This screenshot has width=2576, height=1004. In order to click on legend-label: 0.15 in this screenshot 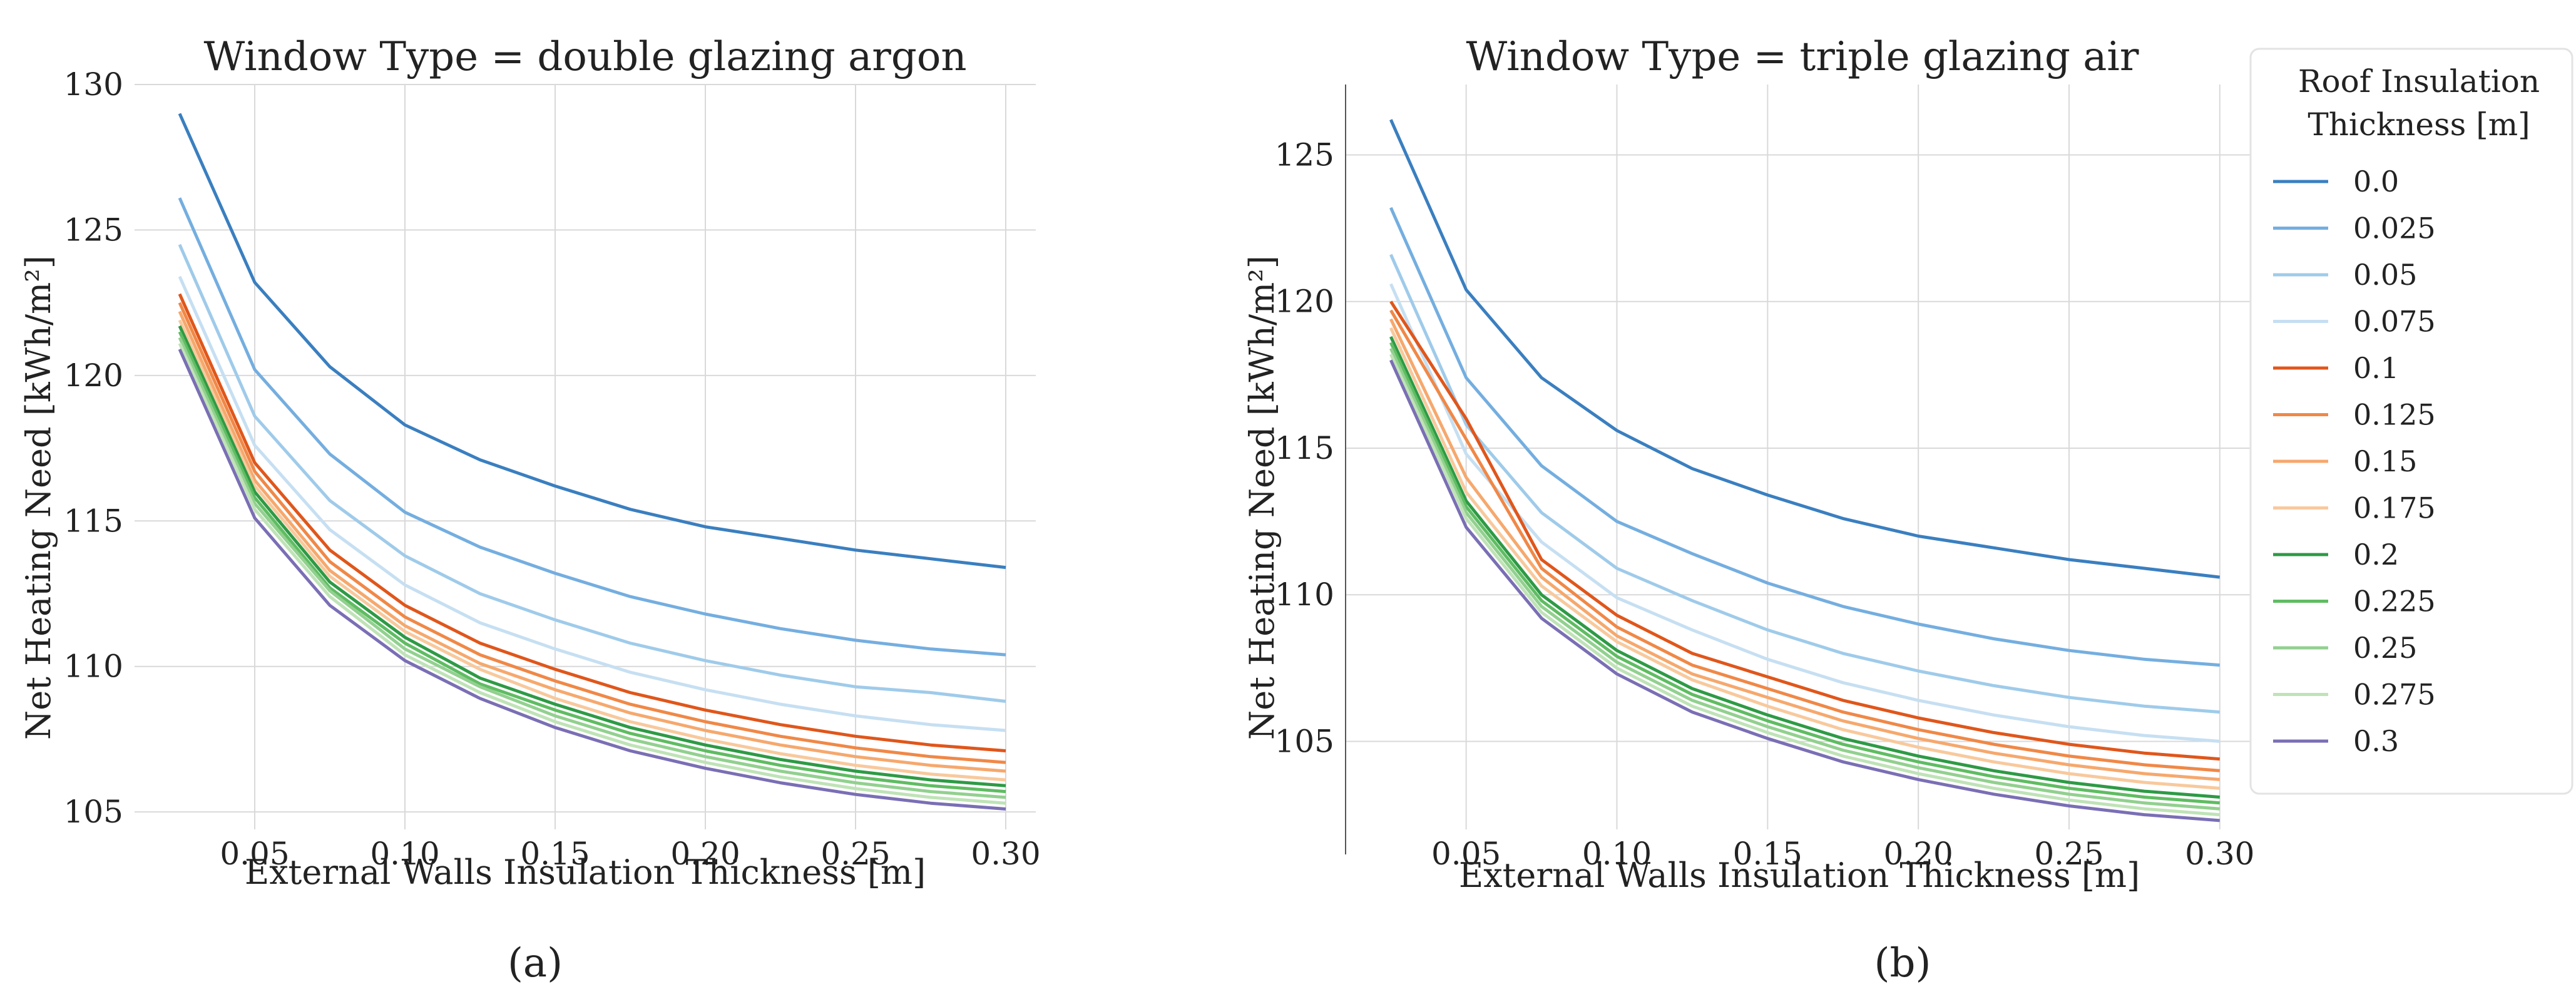, I will do `click(2385, 461)`.